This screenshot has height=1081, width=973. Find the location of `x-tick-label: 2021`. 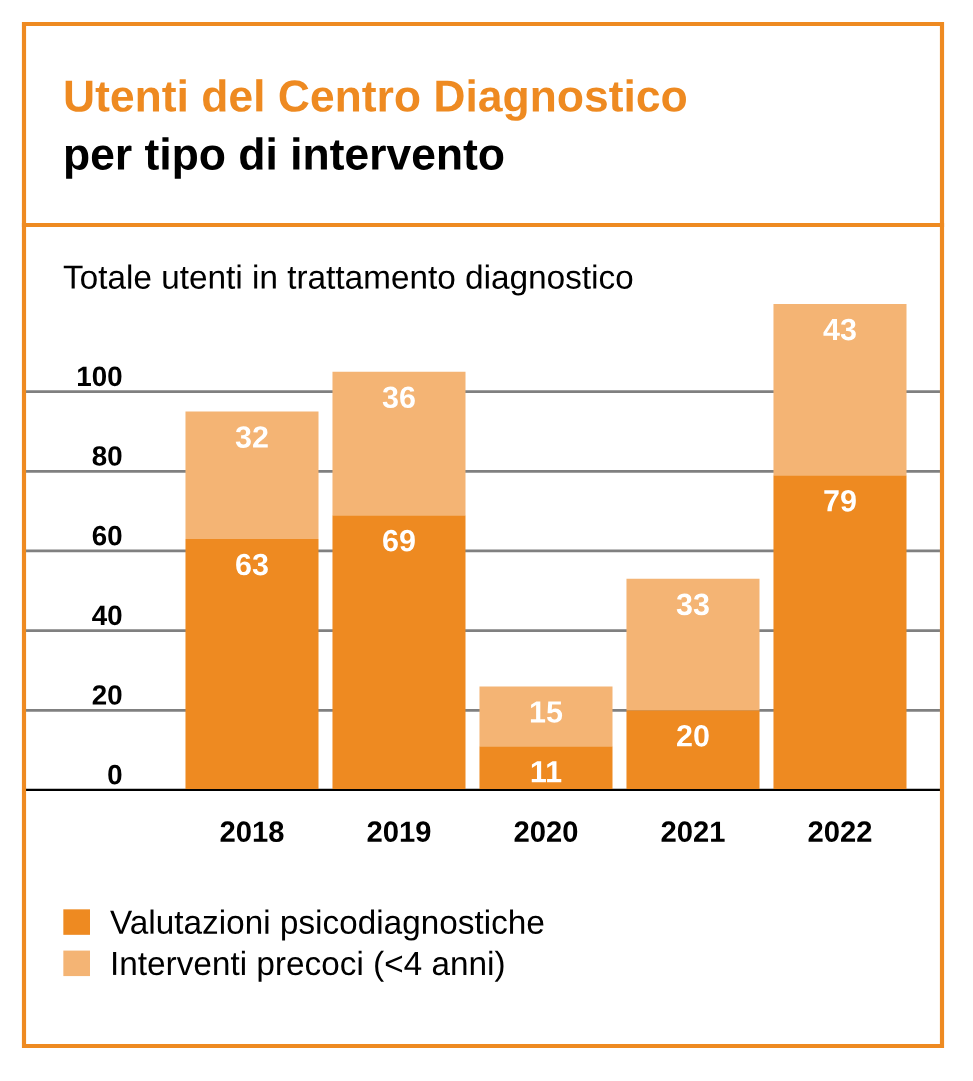

x-tick-label: 2021 is located at coordinates (693, 831).